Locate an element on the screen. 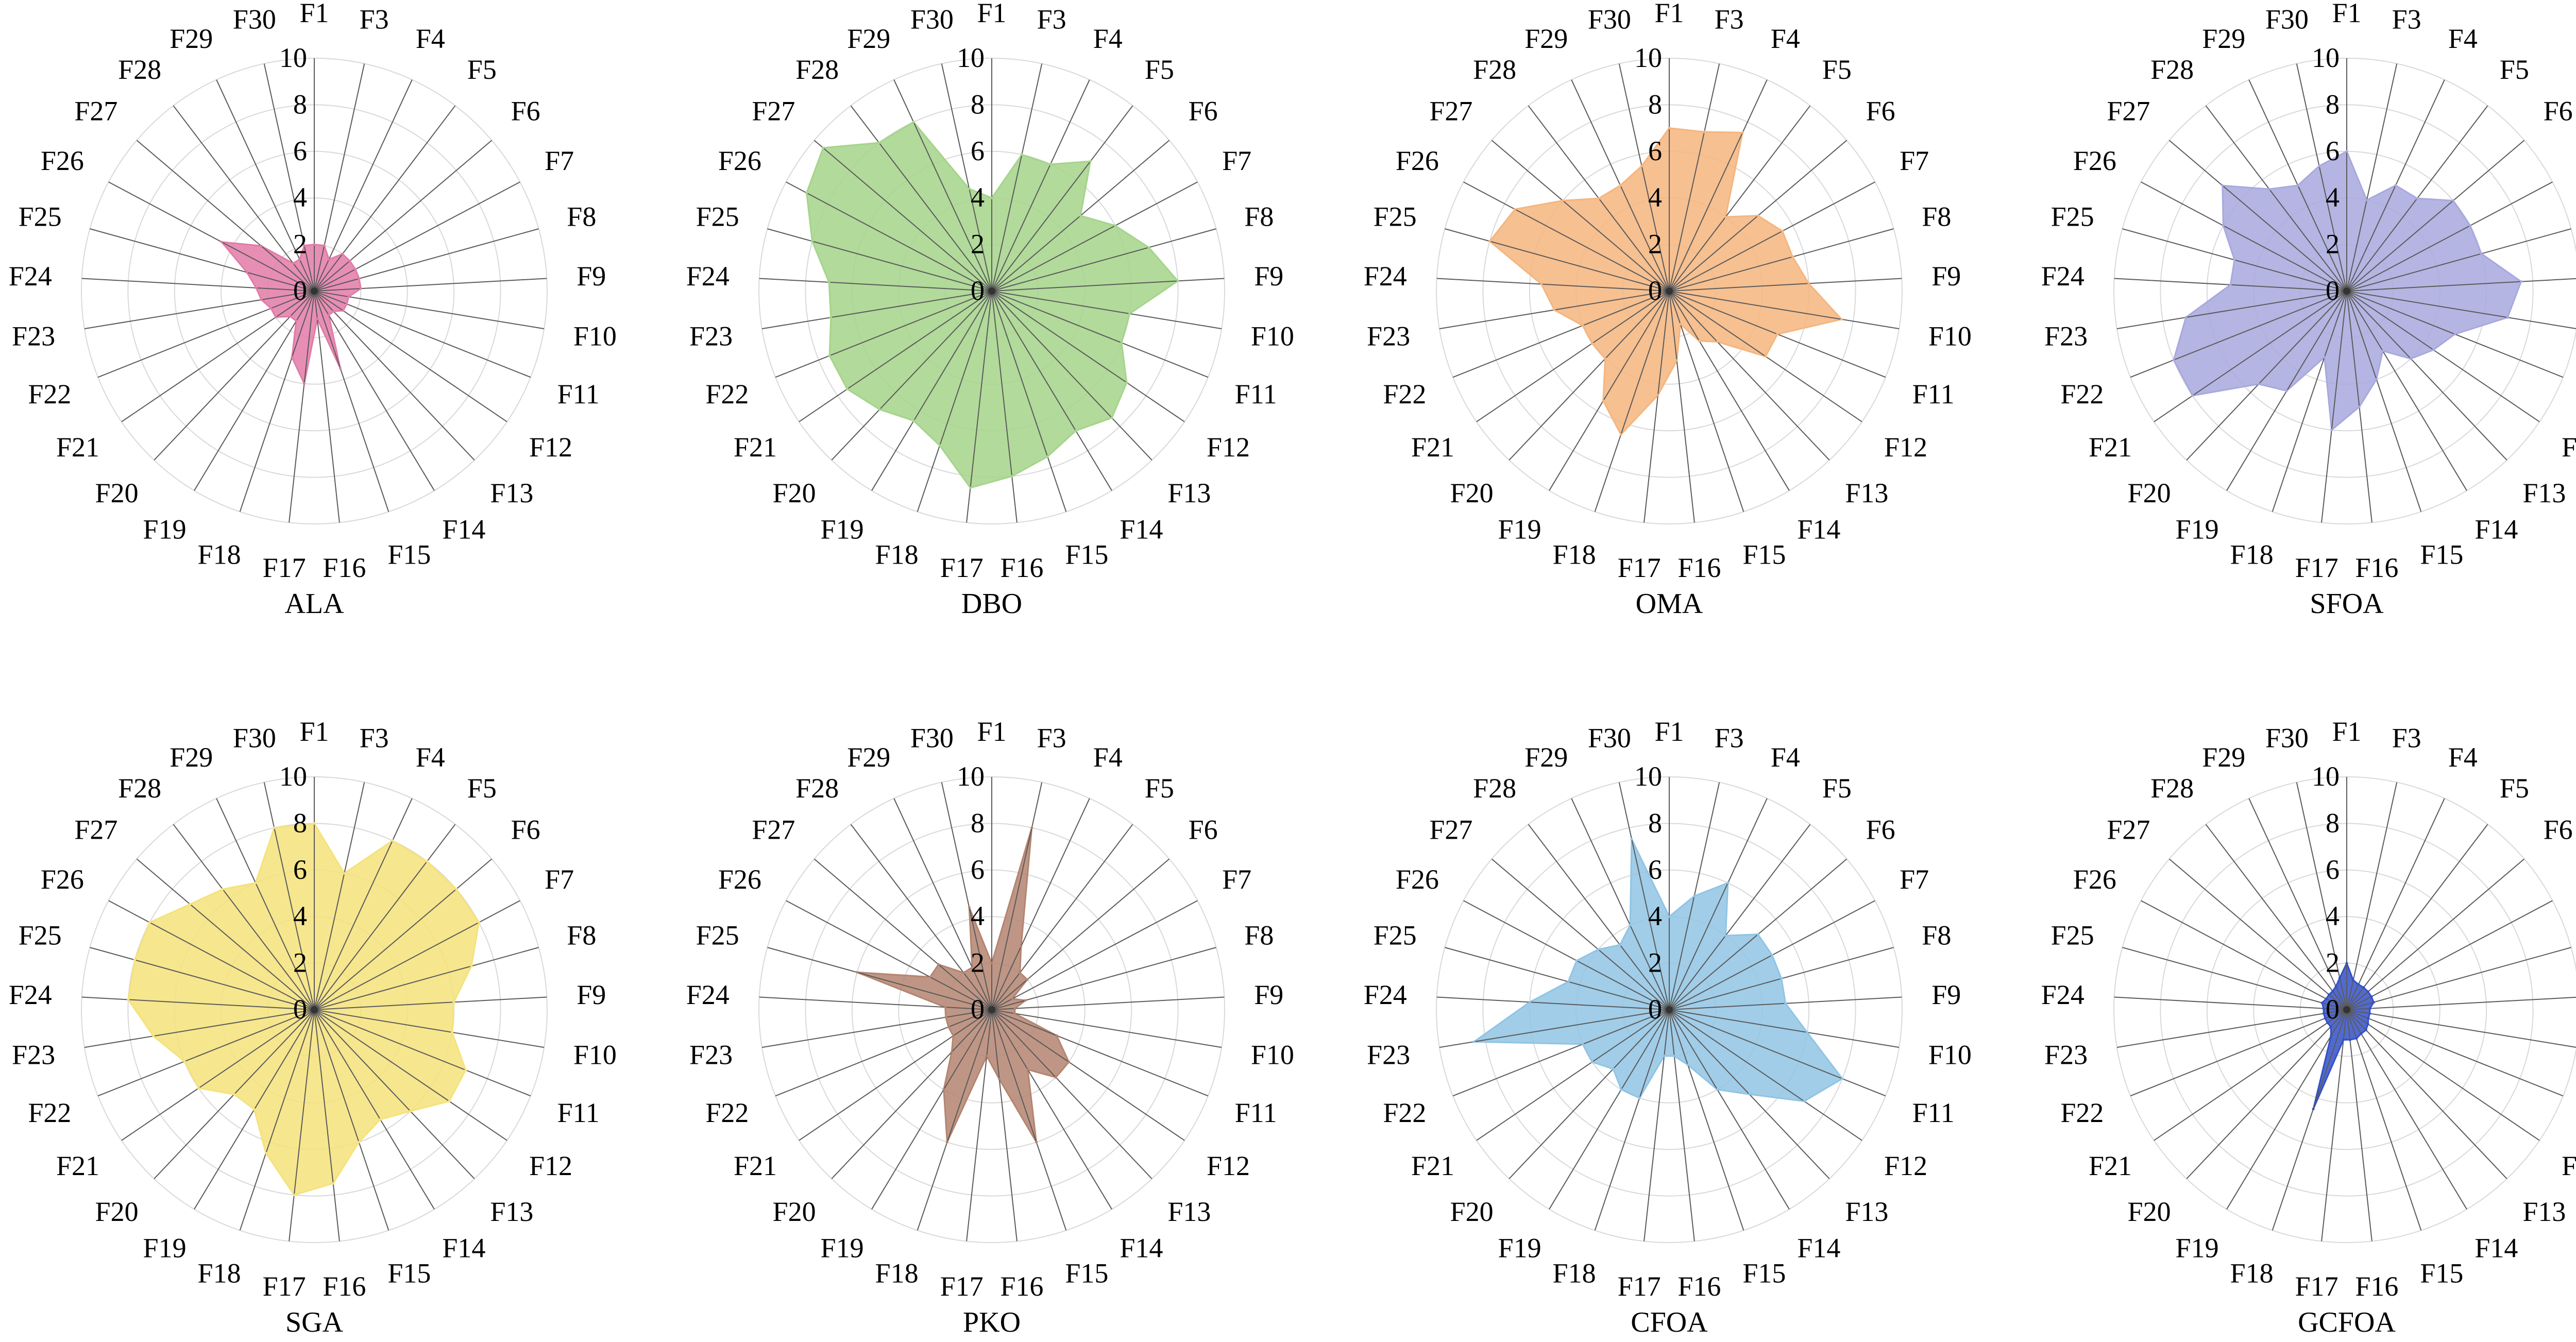 Image resolution: width=2576 pixels, height=1342 pixels. category-label-f25: F25 is located at coordinates (2072, 216).